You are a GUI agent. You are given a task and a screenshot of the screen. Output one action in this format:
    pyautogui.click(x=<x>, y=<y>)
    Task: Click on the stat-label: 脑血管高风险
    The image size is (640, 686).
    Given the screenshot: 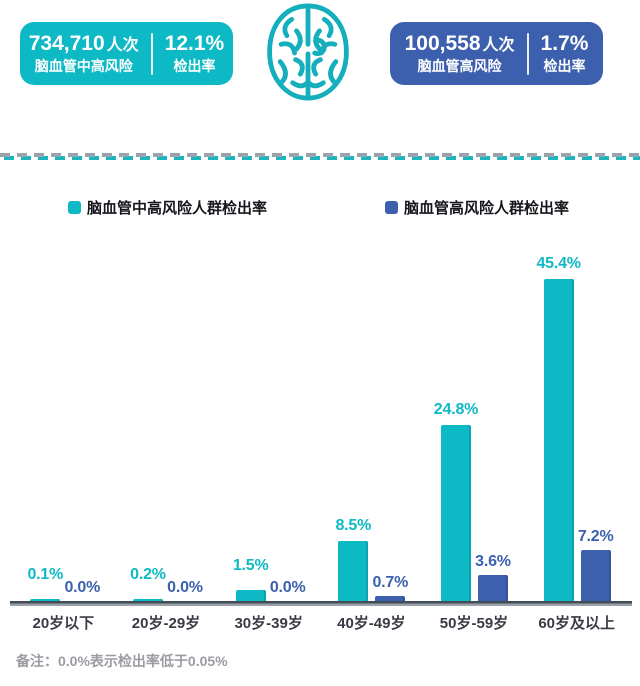 What is the action you would take?
    pyautogui.click(x=459, y=66)
    